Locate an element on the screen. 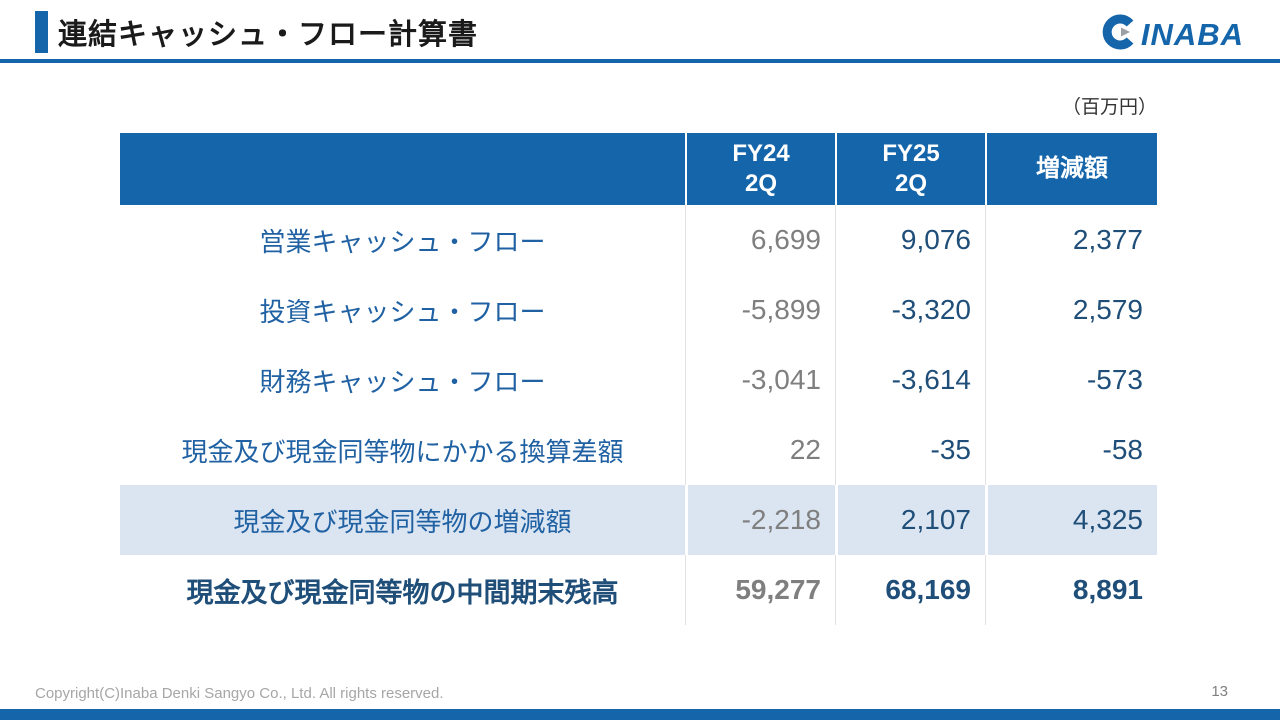 This screenshot has height=720, width=1280. change-value: 2,377 is located at coordinates (1071, 240).